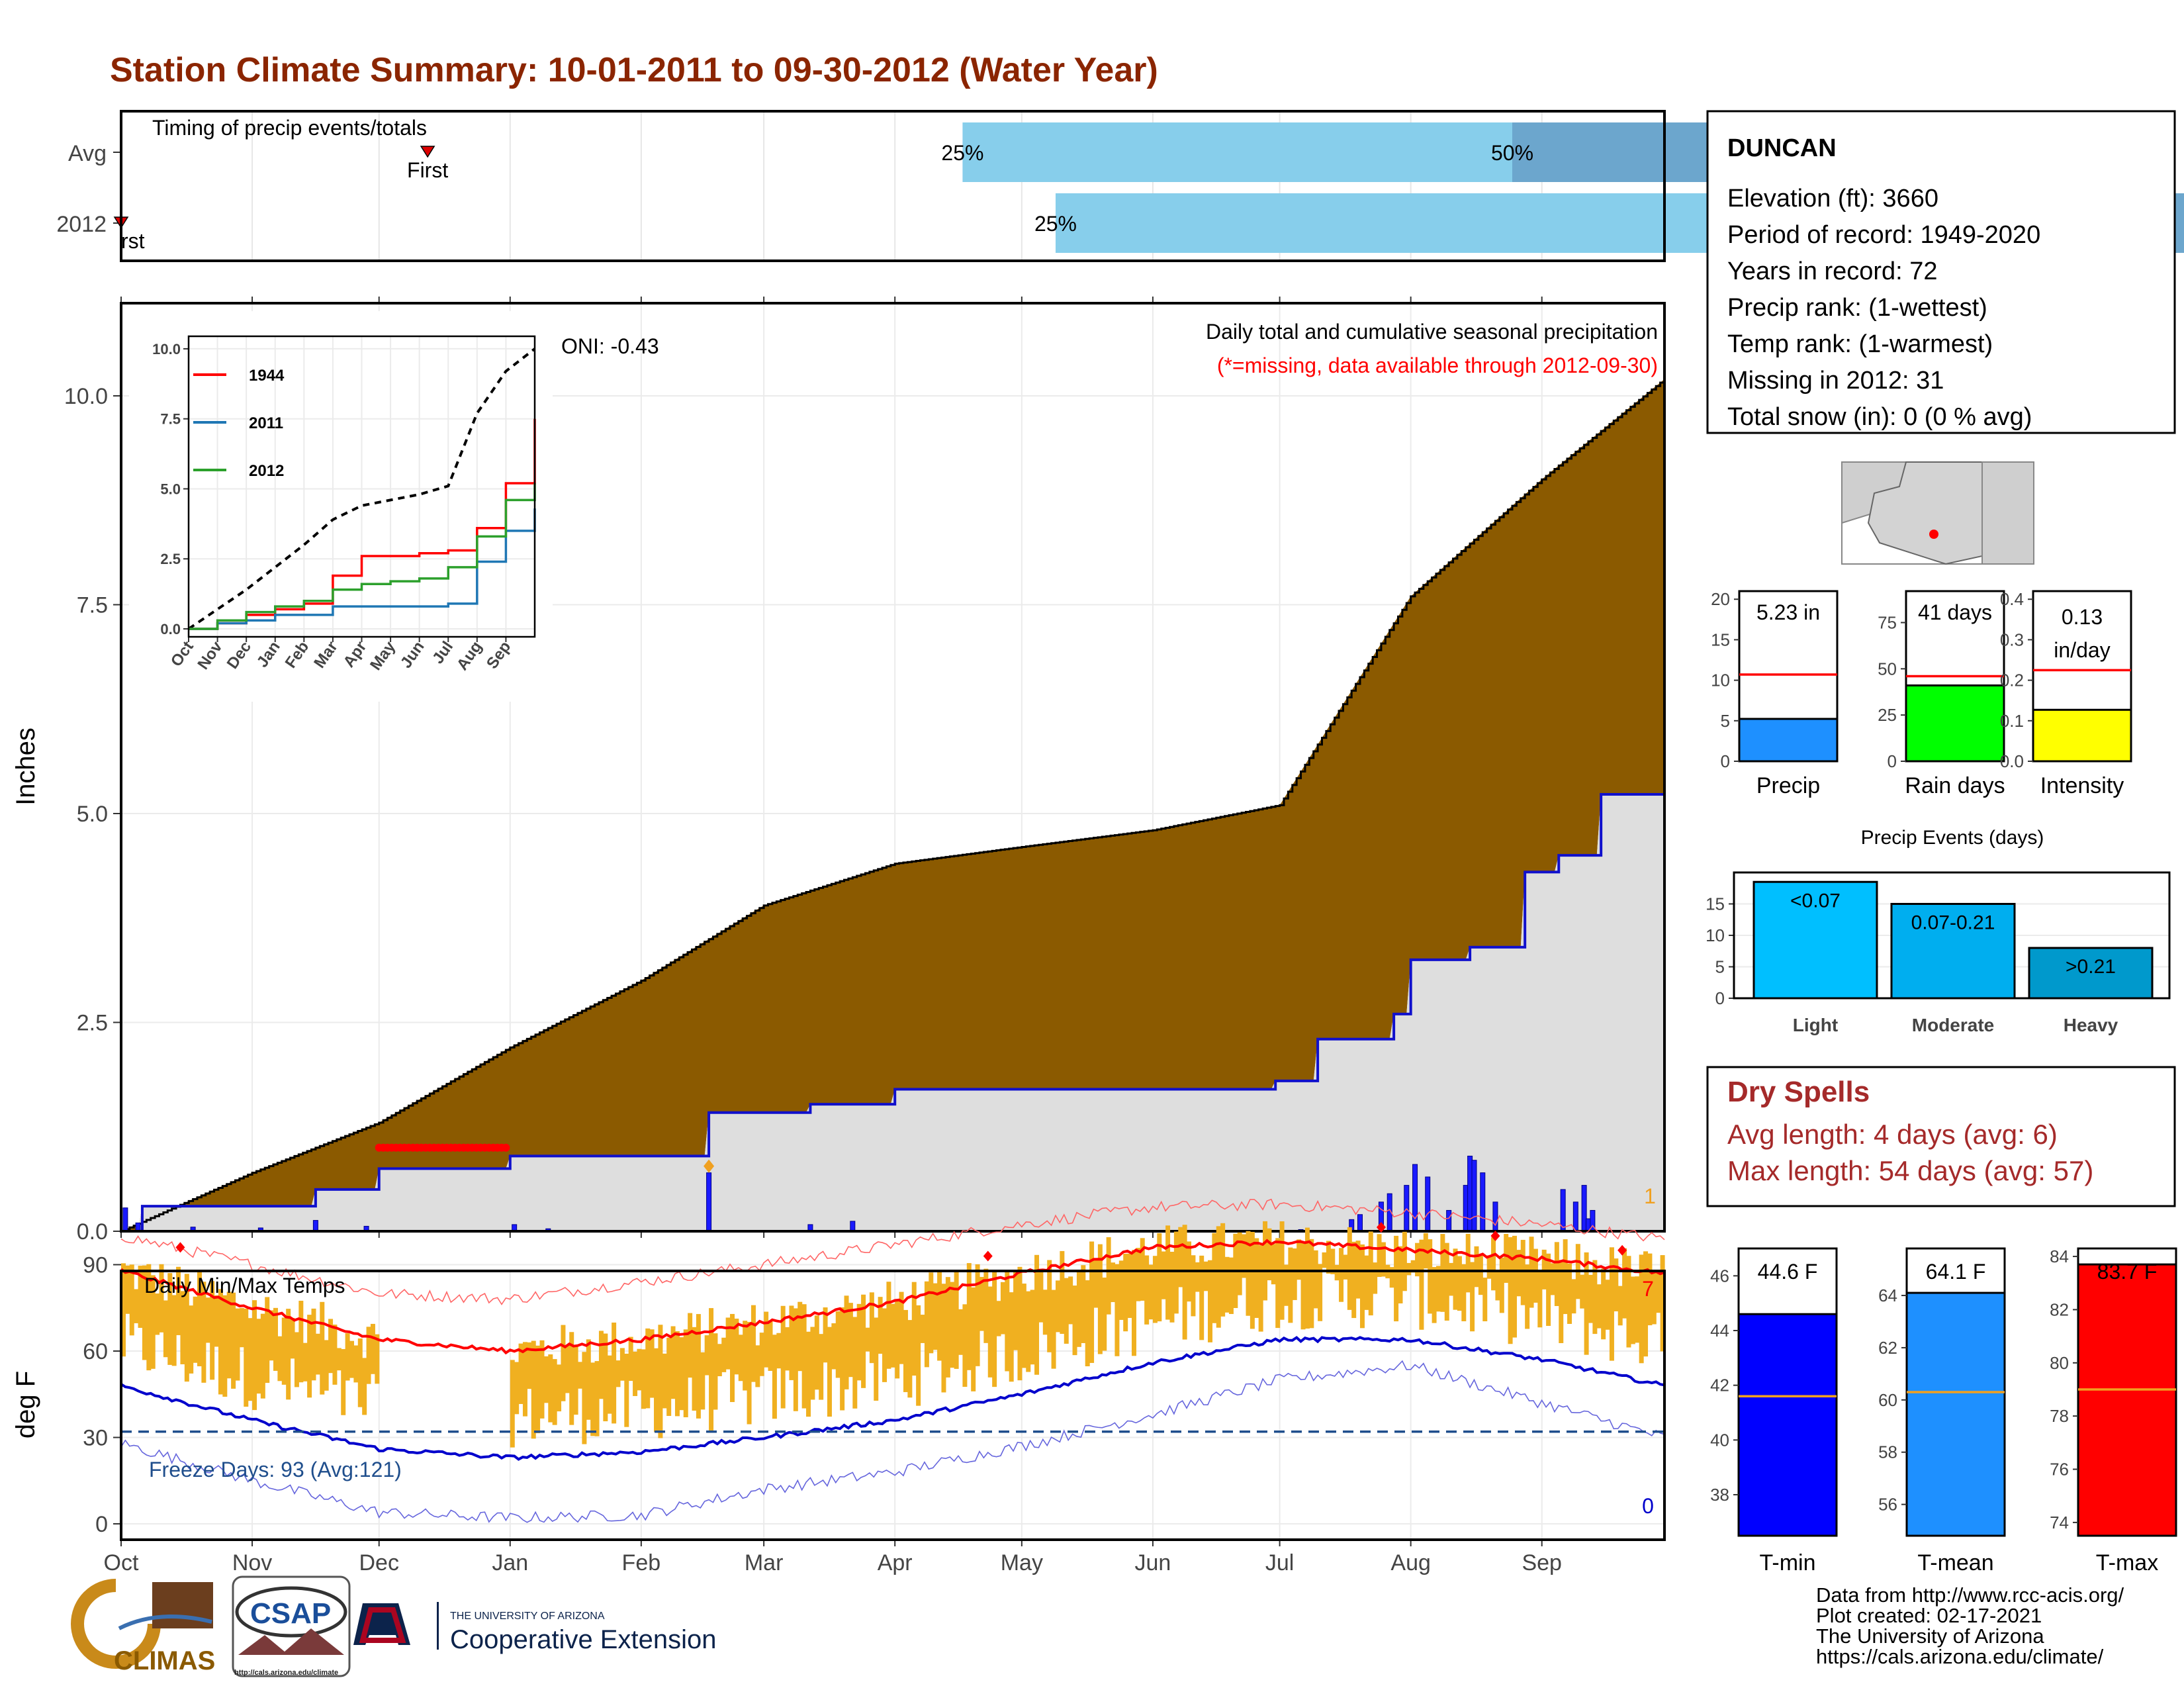  Describe the element at coordinates (2012, 761) in the screenshot. I see `mini-bar-y-tick-label: 0.0` at that location.